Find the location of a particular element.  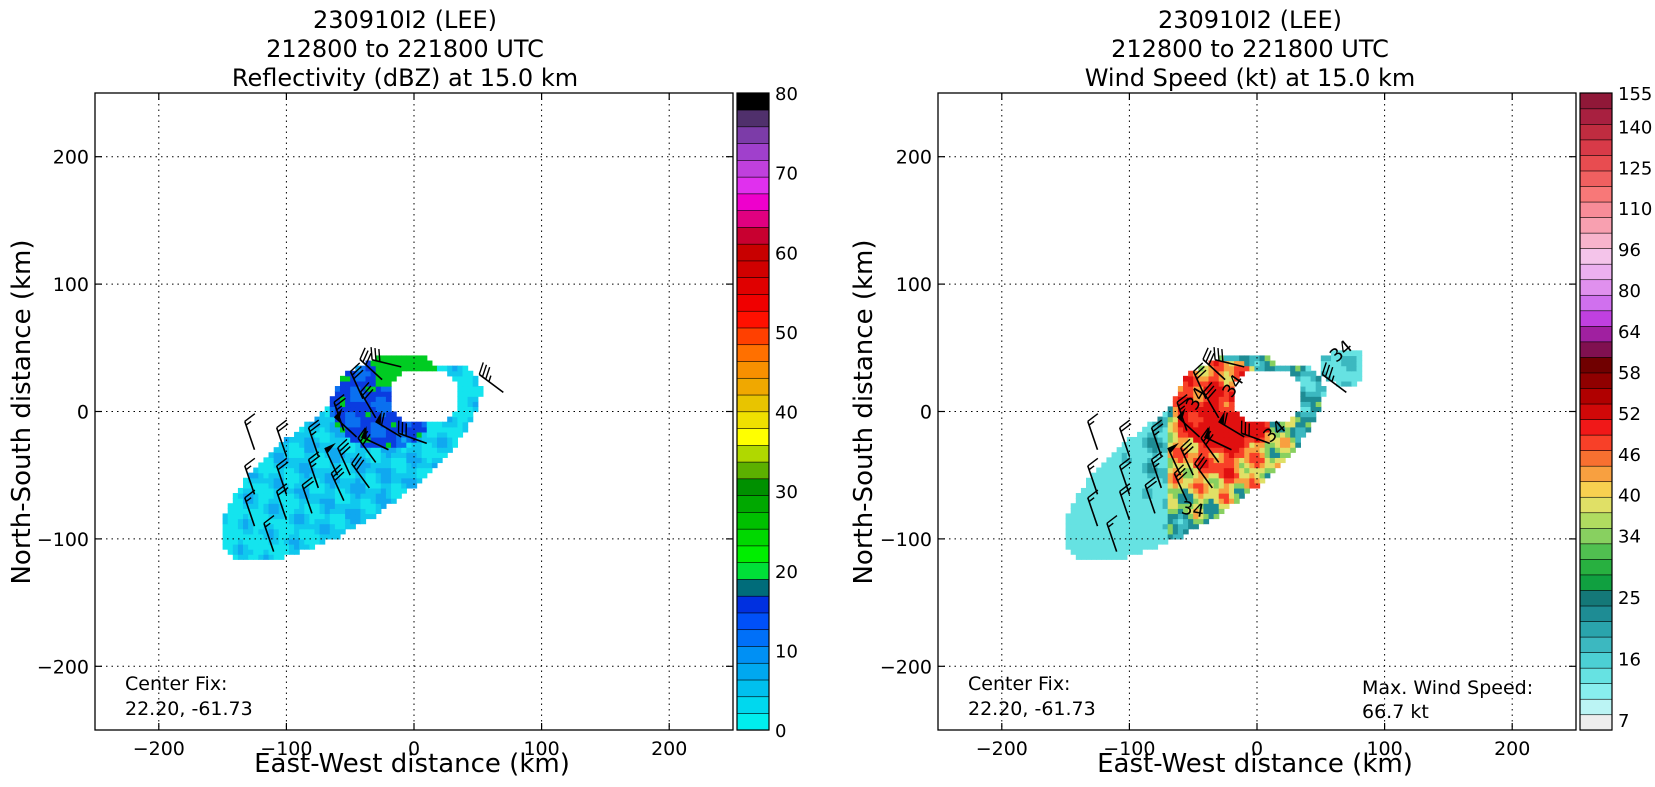

colorbar-tick-label: 60 is located at coordinates (786, 253).